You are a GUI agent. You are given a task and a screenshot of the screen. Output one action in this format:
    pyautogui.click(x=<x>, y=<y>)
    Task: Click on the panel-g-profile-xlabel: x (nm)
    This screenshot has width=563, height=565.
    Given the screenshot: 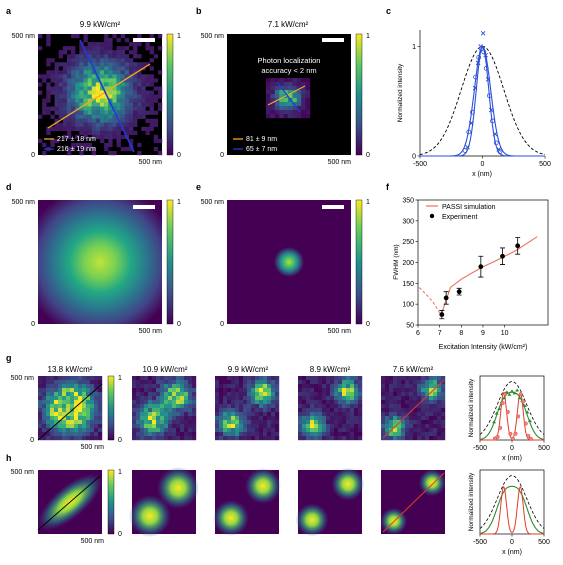 What is the action you would take?
    pyautogui.click(x=512, y=458)
    